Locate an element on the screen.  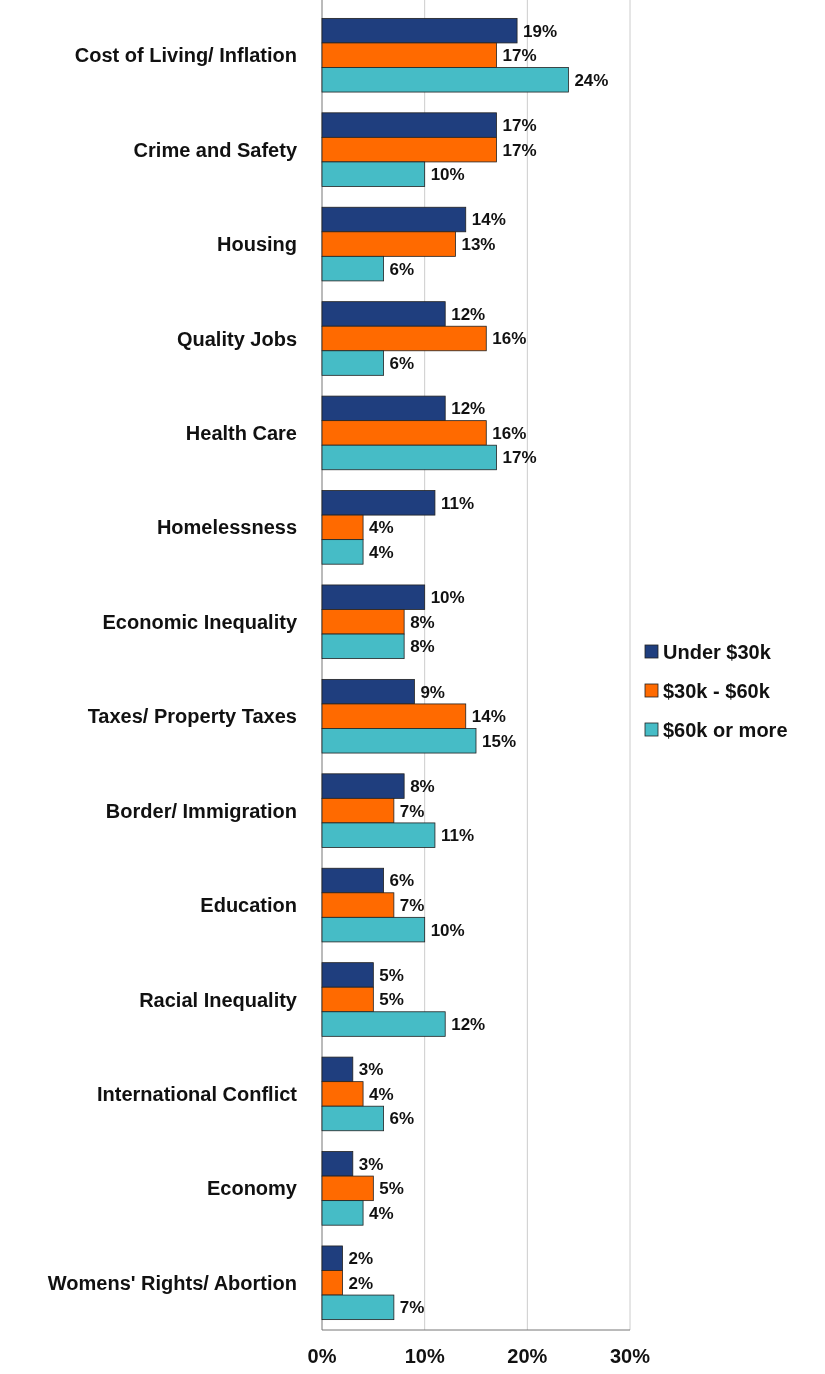
y-tick-label: Quality Jobs is located at coordinates (236, 338).